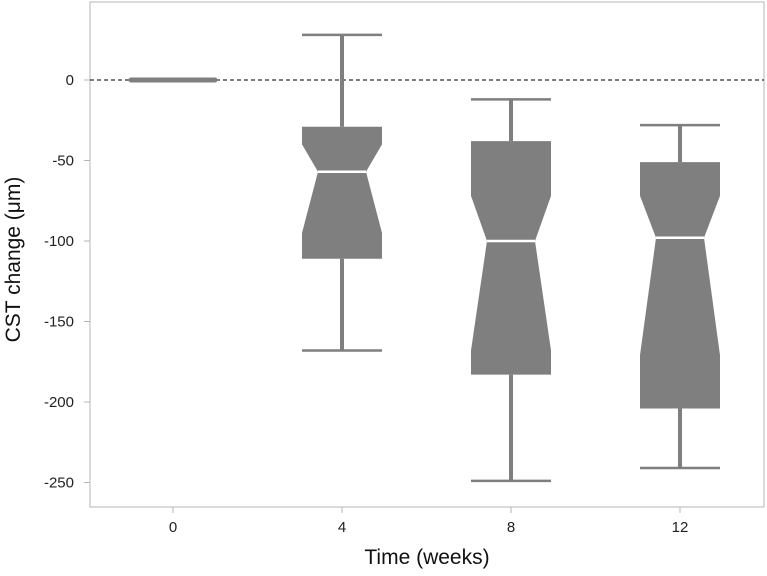 This screenshot has height=576, width=767. I want to click on x-tick-label: 0, so click(173, 527).